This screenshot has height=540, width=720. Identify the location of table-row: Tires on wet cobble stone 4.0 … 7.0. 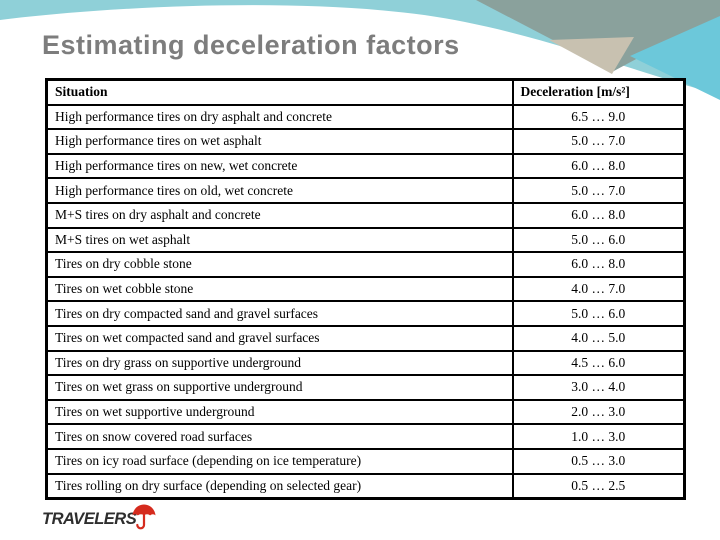
(365, 289).